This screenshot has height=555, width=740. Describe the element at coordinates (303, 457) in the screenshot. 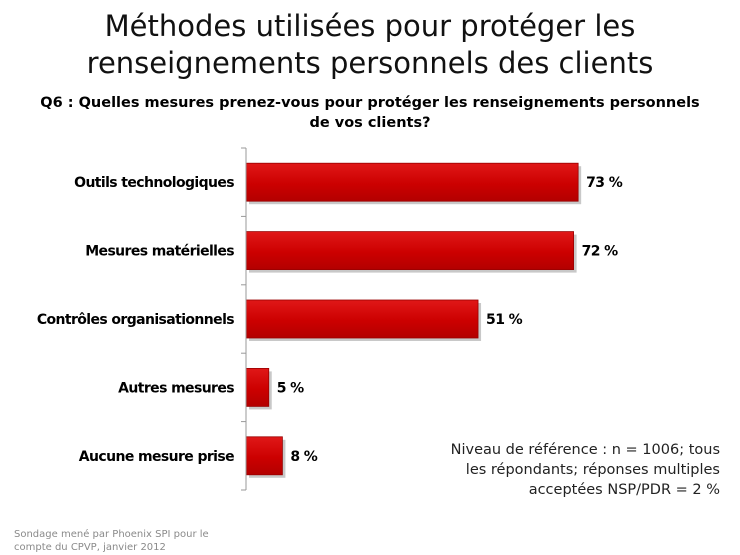

I see `value-label: 8 %` at that location.